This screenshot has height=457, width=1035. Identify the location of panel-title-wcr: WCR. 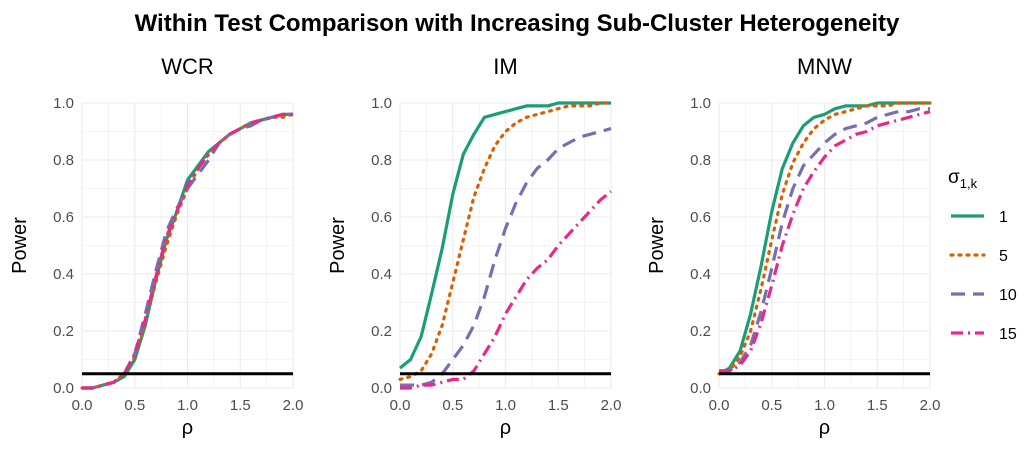
(187, 66).